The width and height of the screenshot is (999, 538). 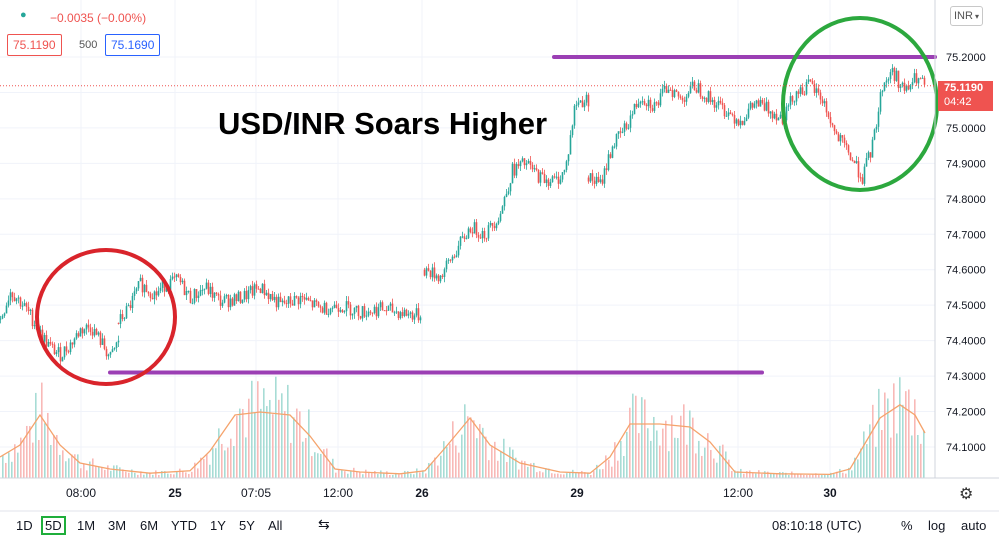 I want to click on percent-toggle: %, so click(x=907, y=525).